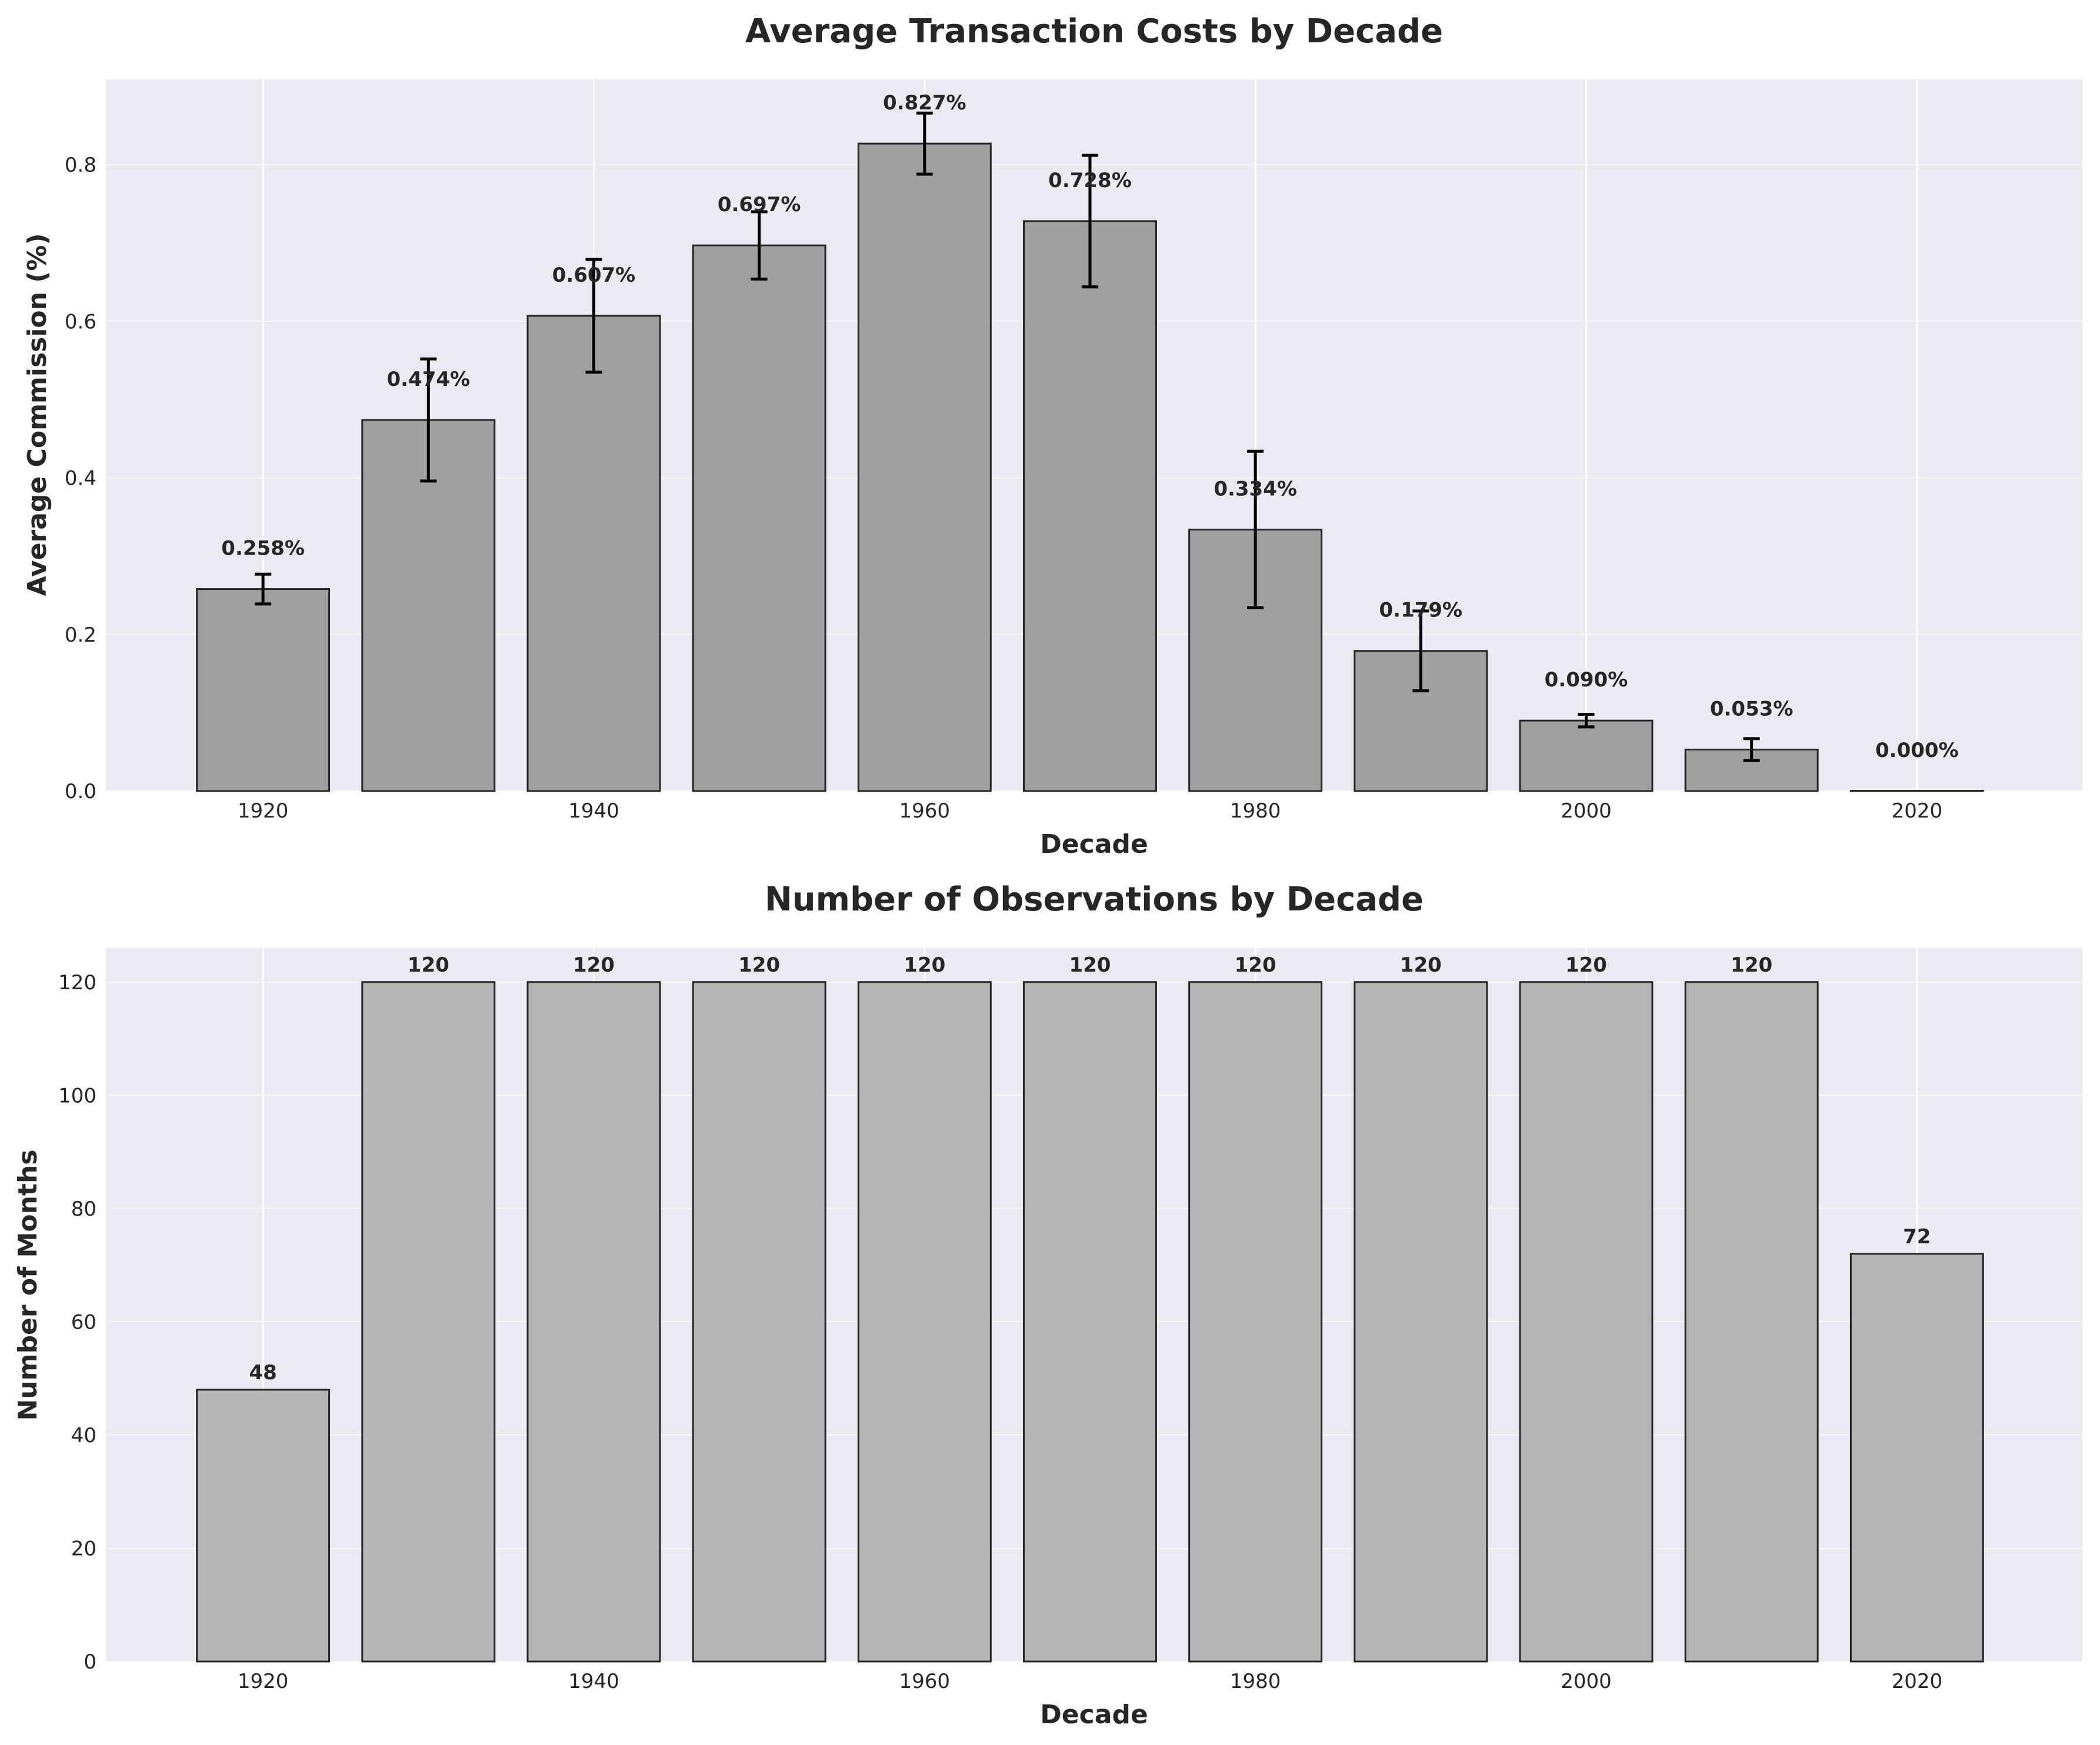  What do you see at coordinates (37, 415) in the screenshot?
I see `commission-y-axis-label: Average Commission (%)` at bounding box center [37, 415].